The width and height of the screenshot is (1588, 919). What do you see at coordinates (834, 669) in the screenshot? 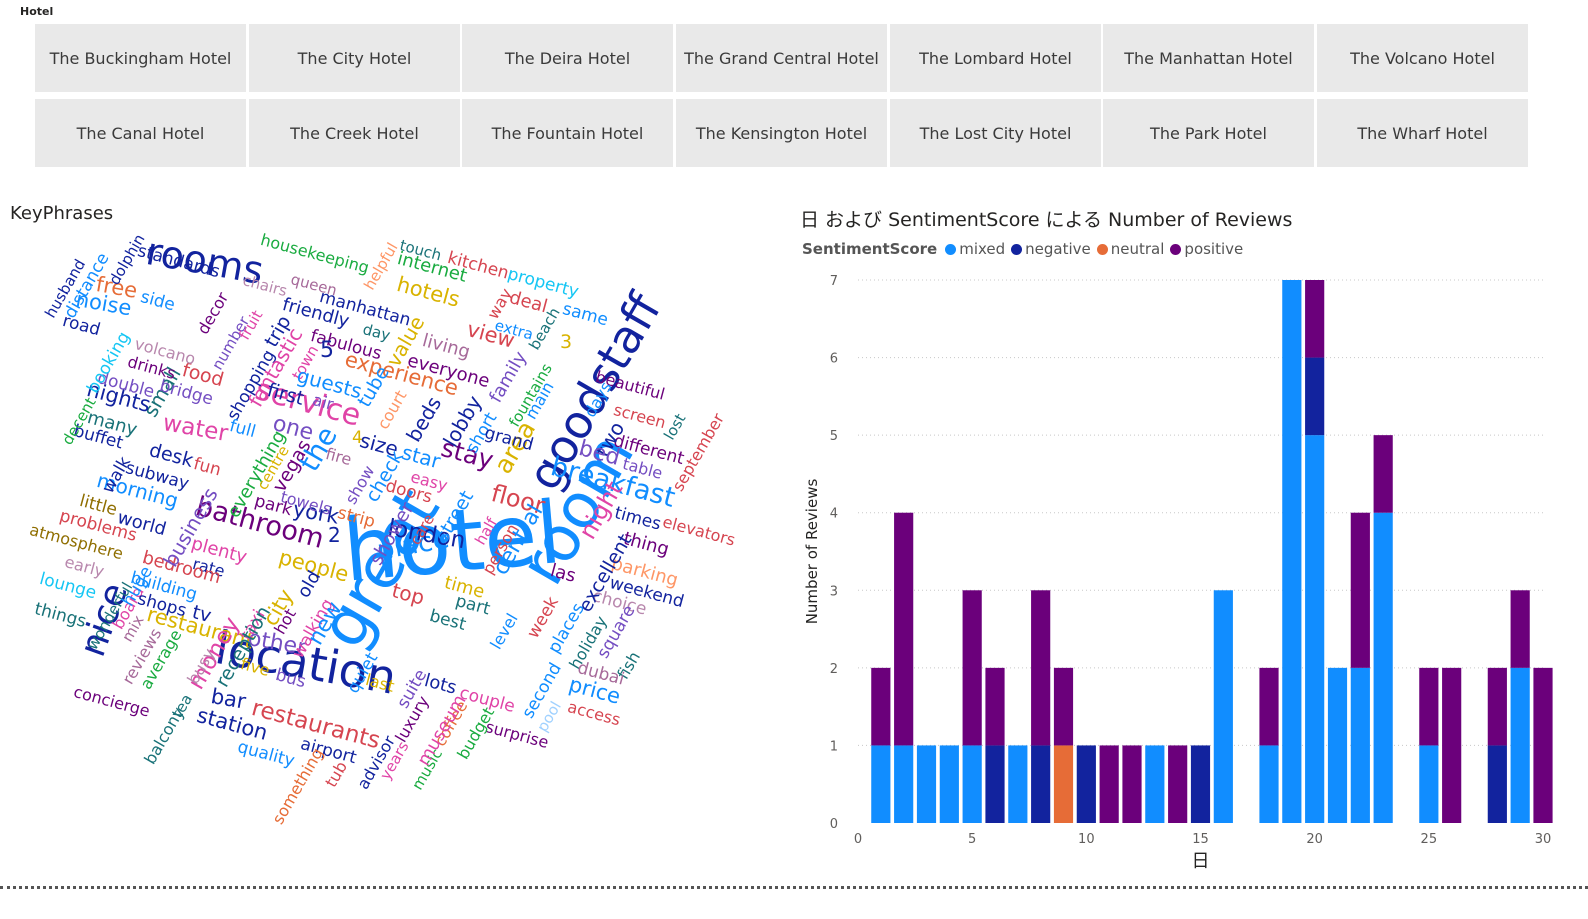
I see `y-tick-label: 2` at bounding box center [834, 669].